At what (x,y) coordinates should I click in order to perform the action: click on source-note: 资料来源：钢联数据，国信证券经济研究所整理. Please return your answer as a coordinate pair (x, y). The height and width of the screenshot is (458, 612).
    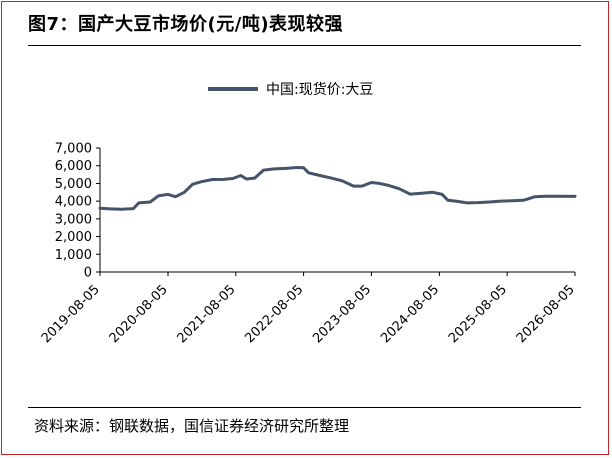
    Looking at the image, I should click on (192, 426).